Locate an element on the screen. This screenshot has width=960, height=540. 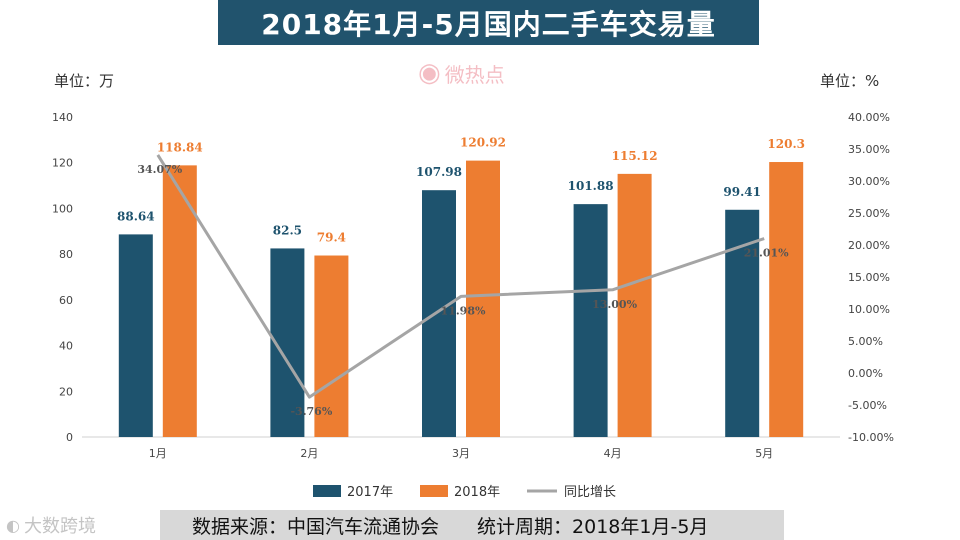
logo-text: 微热点 is located at coordinates (474, 74).